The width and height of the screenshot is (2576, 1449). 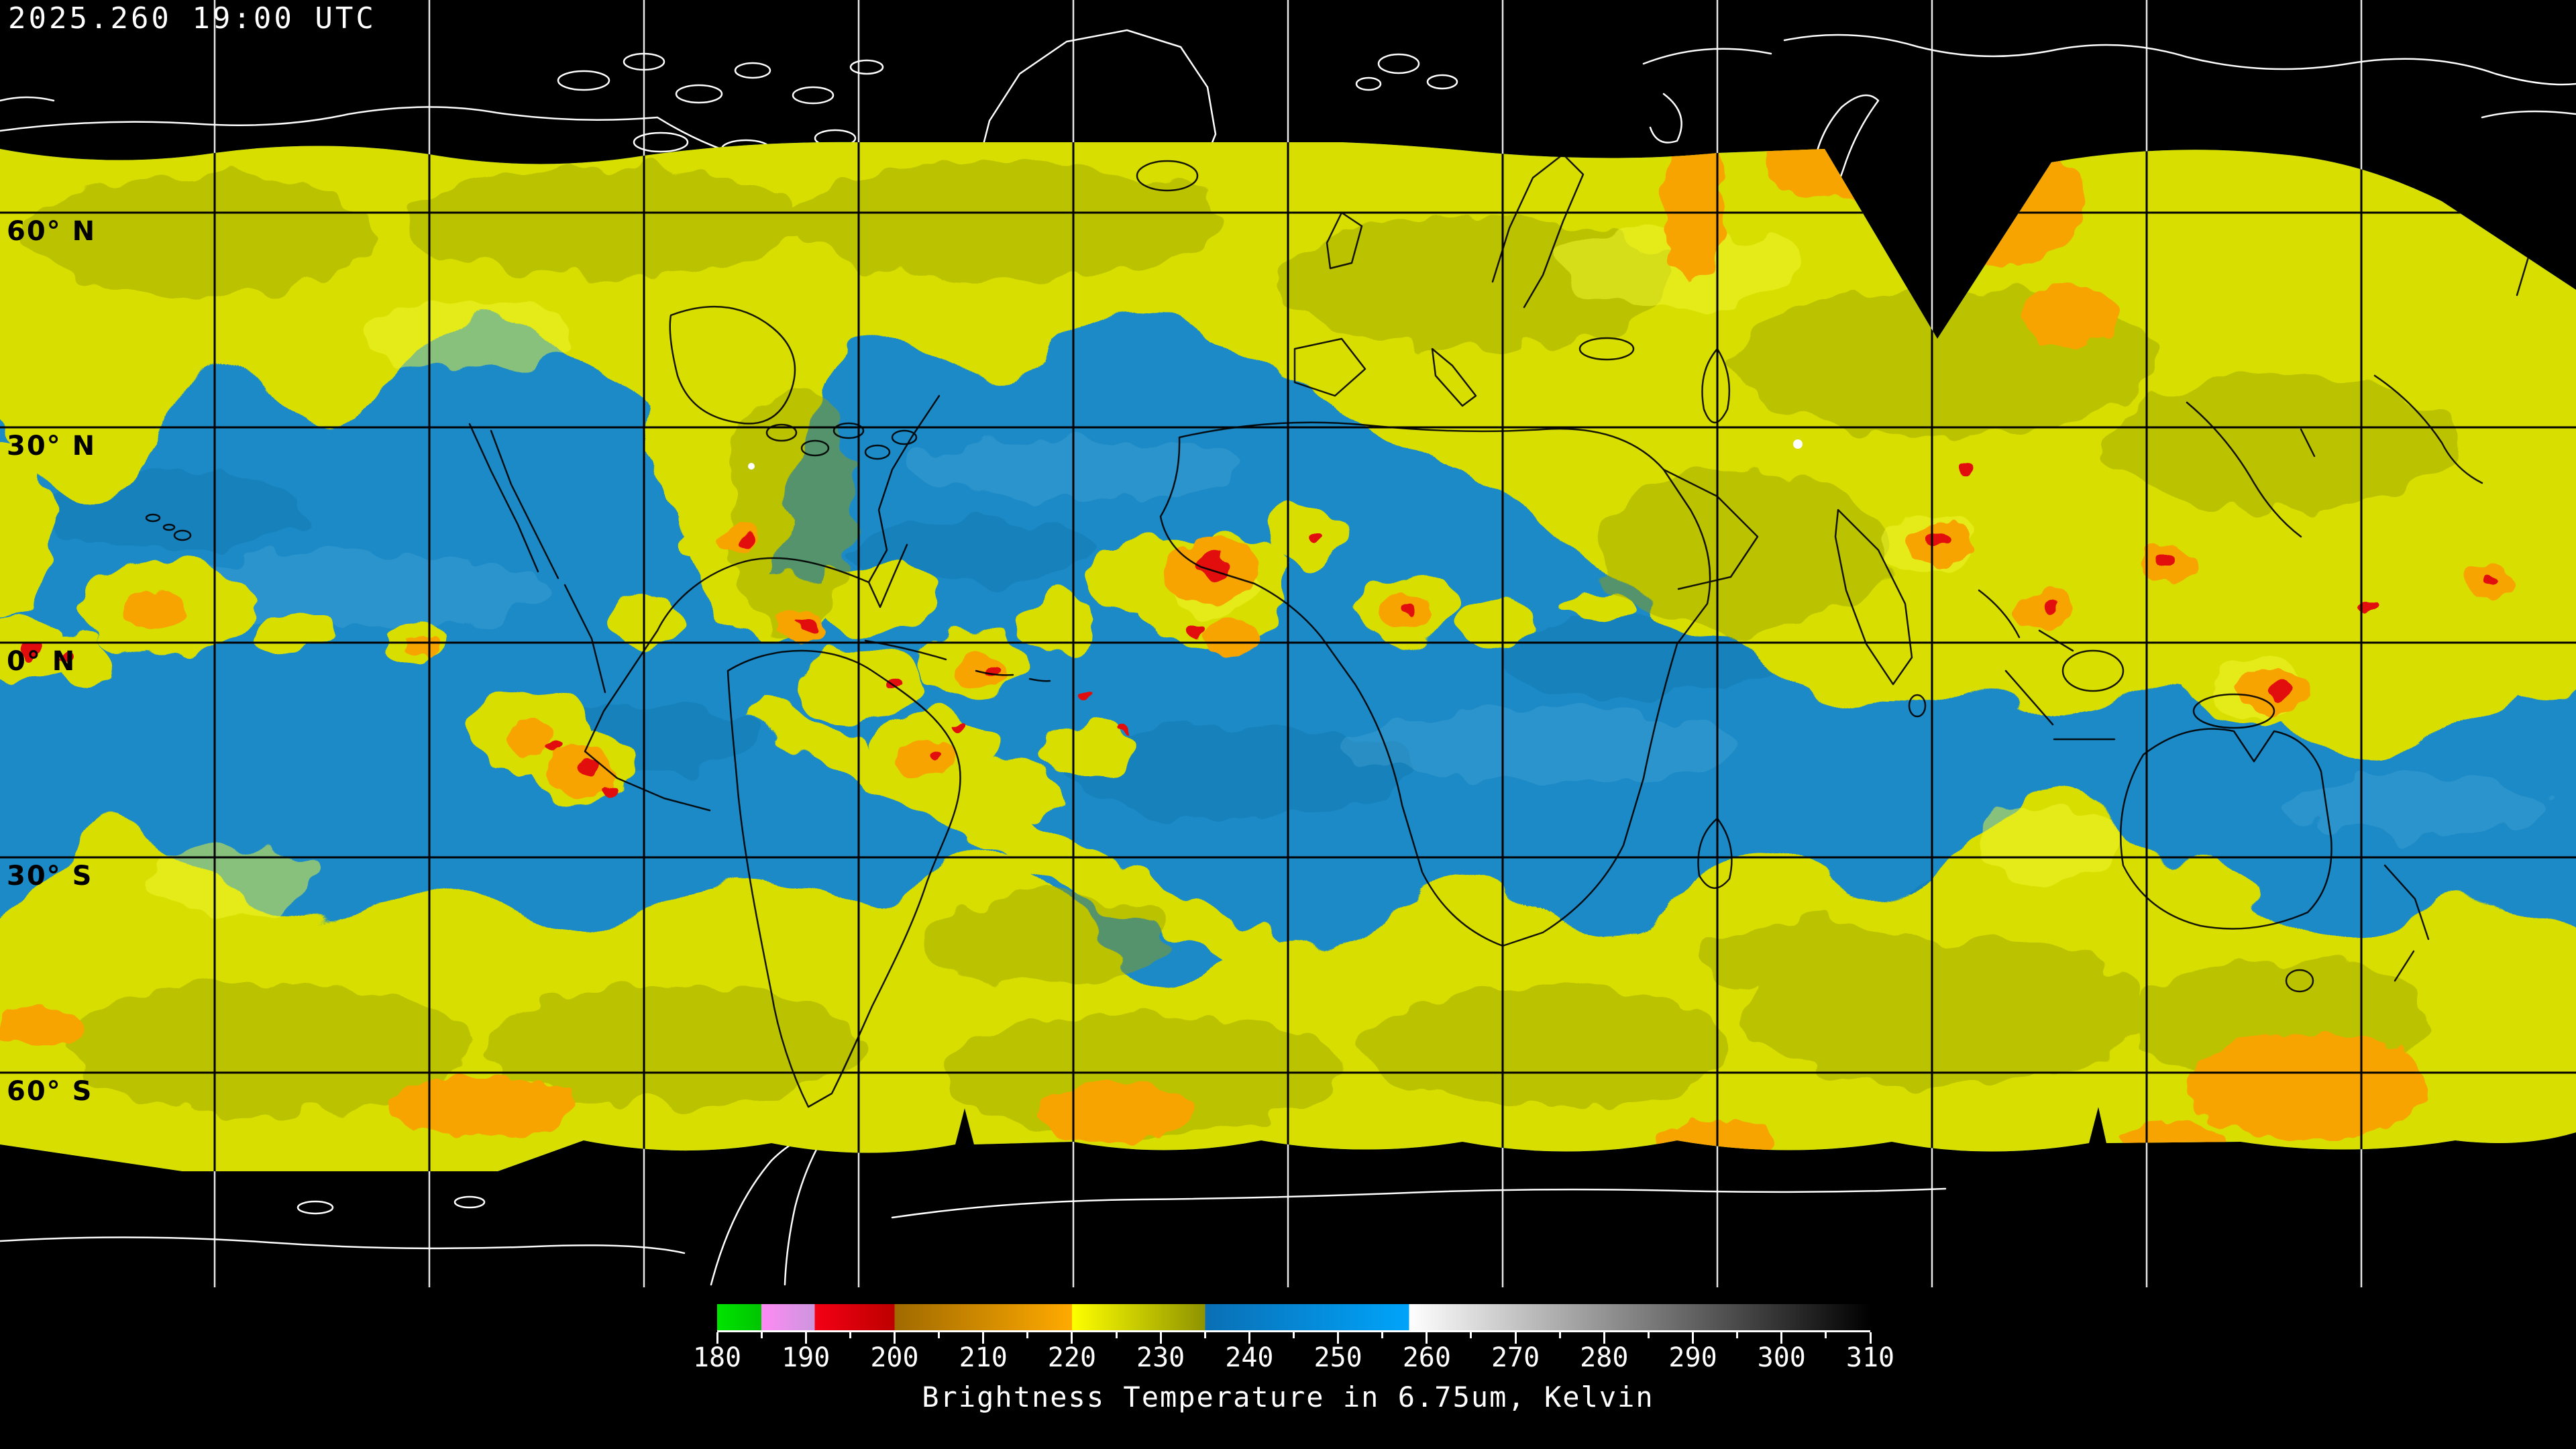 What do you see at coordinates (41, 661) in the screenshot?
I see `latitude-label-0n: 0° N` at bounding box center [41, 661].